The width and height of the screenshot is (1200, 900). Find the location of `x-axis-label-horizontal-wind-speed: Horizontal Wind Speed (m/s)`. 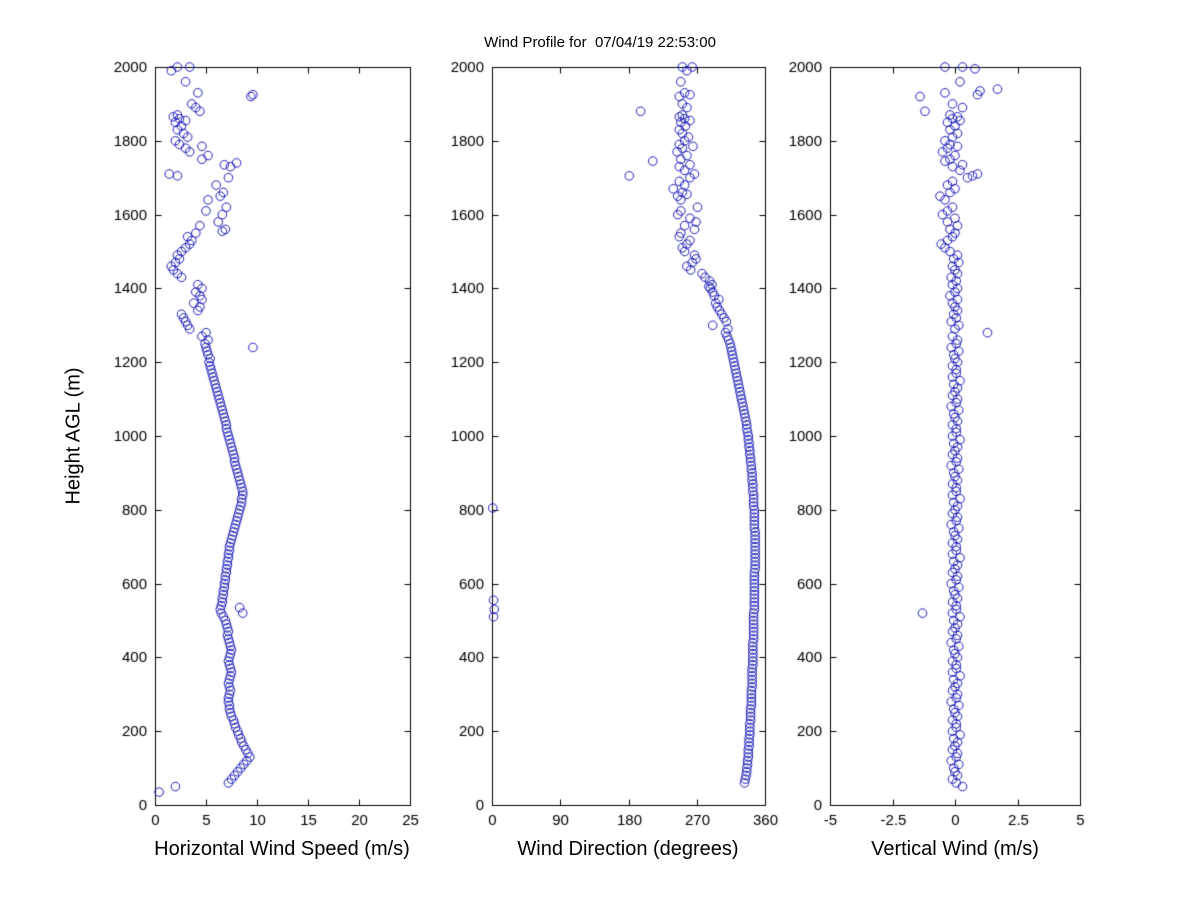

x-axis-label-horizontal-wind-speed: Horizontal Wind Speed (m/s) is located at coordinates (282, 849).